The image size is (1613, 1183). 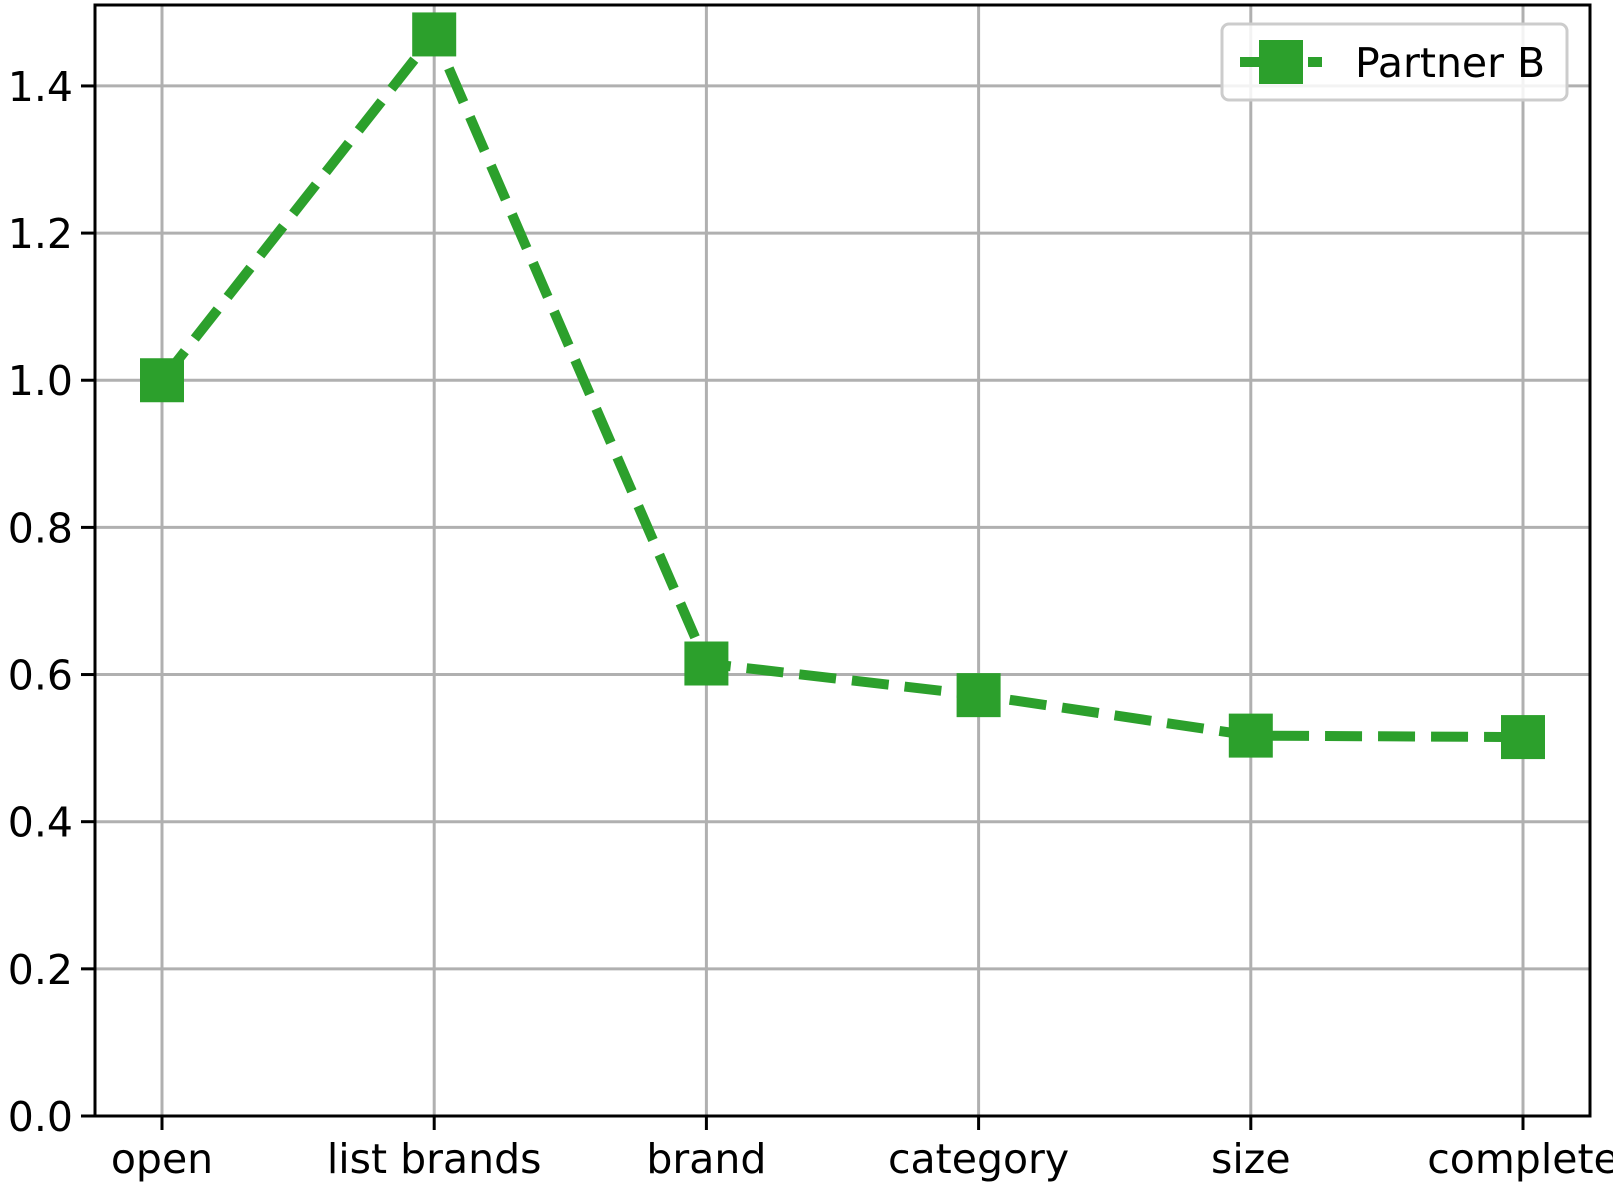 I want to click on legend-marker-swatch, so click(x=1281, y=62).